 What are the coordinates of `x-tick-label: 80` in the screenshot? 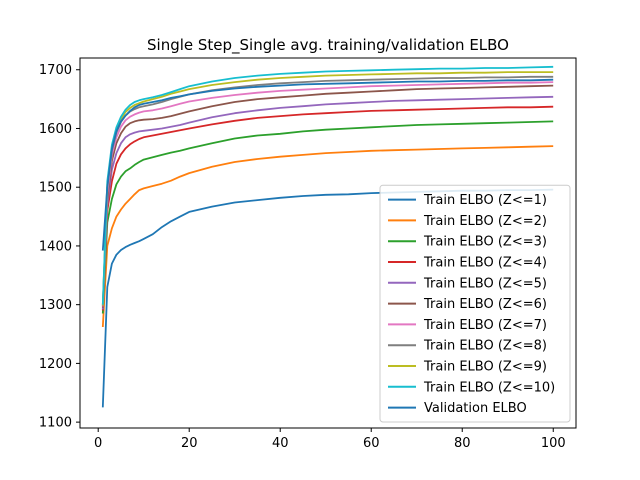 It's located at (462, 443).